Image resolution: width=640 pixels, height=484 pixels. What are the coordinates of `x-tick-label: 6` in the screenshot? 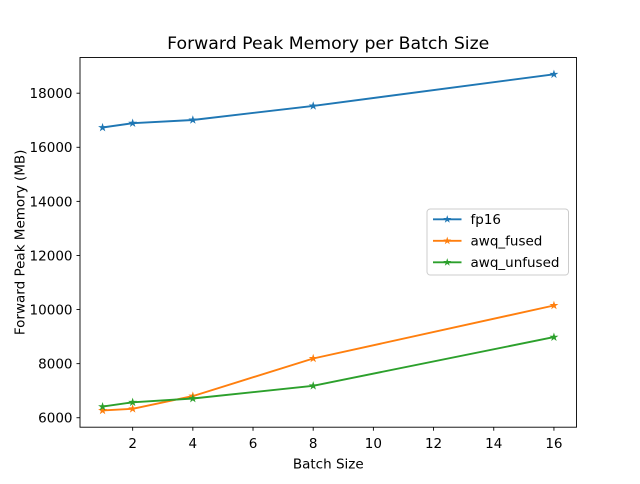 It's located at (253, 444).